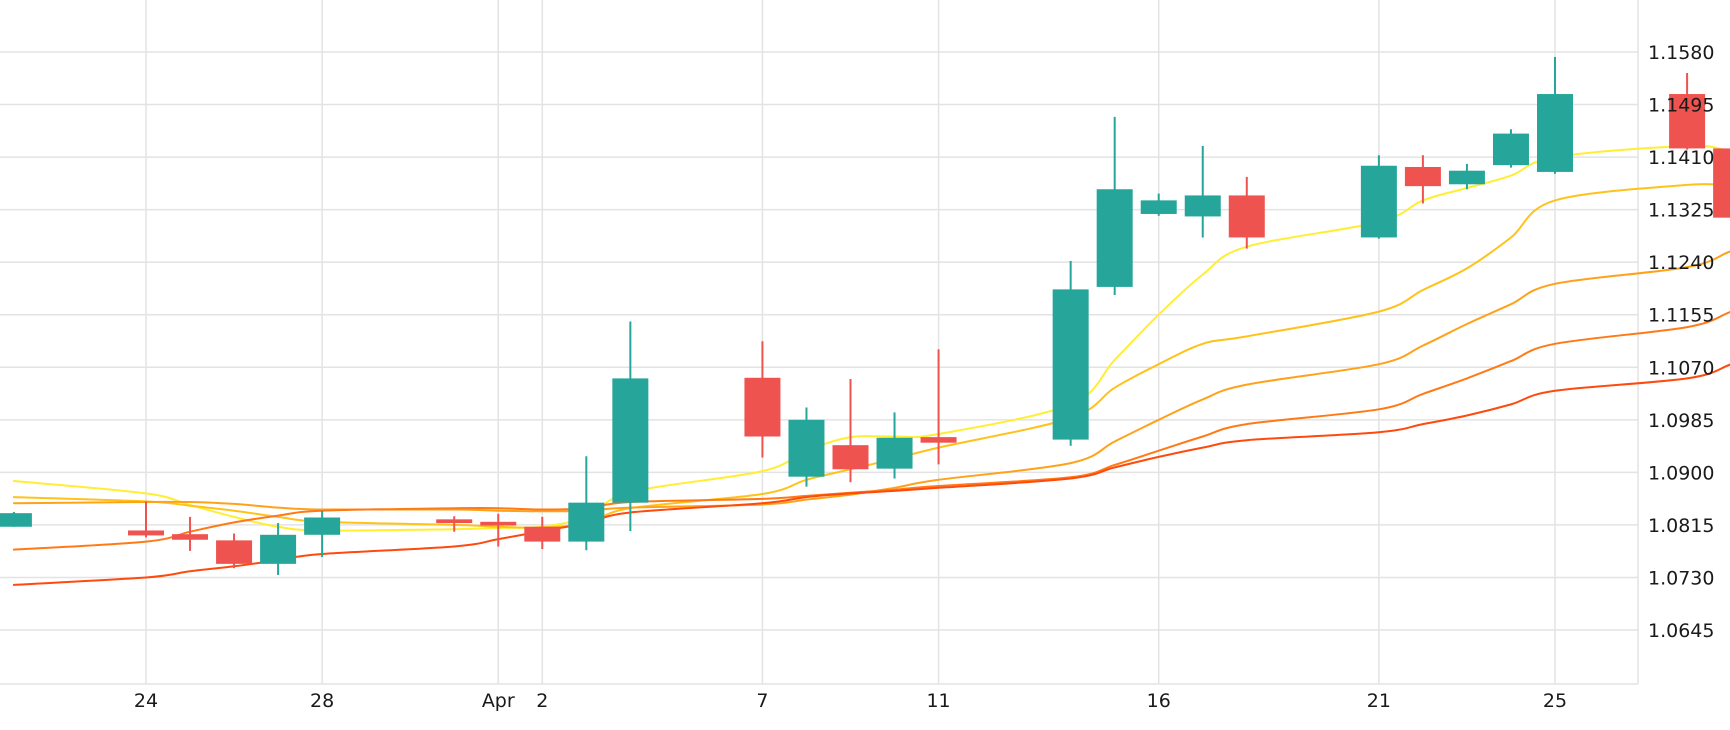 The width and height of the screenshot is (1730, 730). I want to click on y-tick-label: 1.1155, so click(1681, 316).